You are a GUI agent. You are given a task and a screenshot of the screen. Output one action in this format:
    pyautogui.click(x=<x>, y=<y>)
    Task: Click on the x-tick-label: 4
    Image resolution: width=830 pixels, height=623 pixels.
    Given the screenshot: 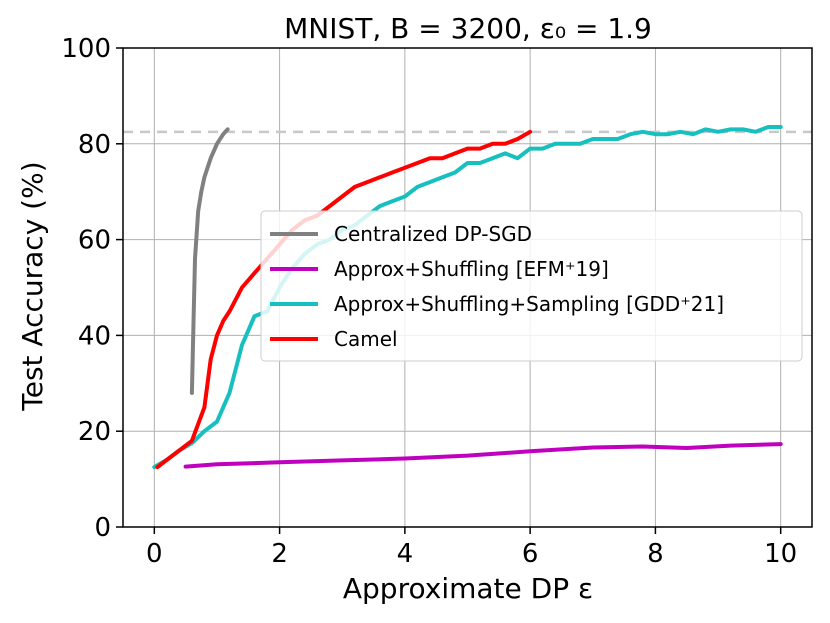 What is the action you would take?
    pyautogui.click(x=405, y=554)
    